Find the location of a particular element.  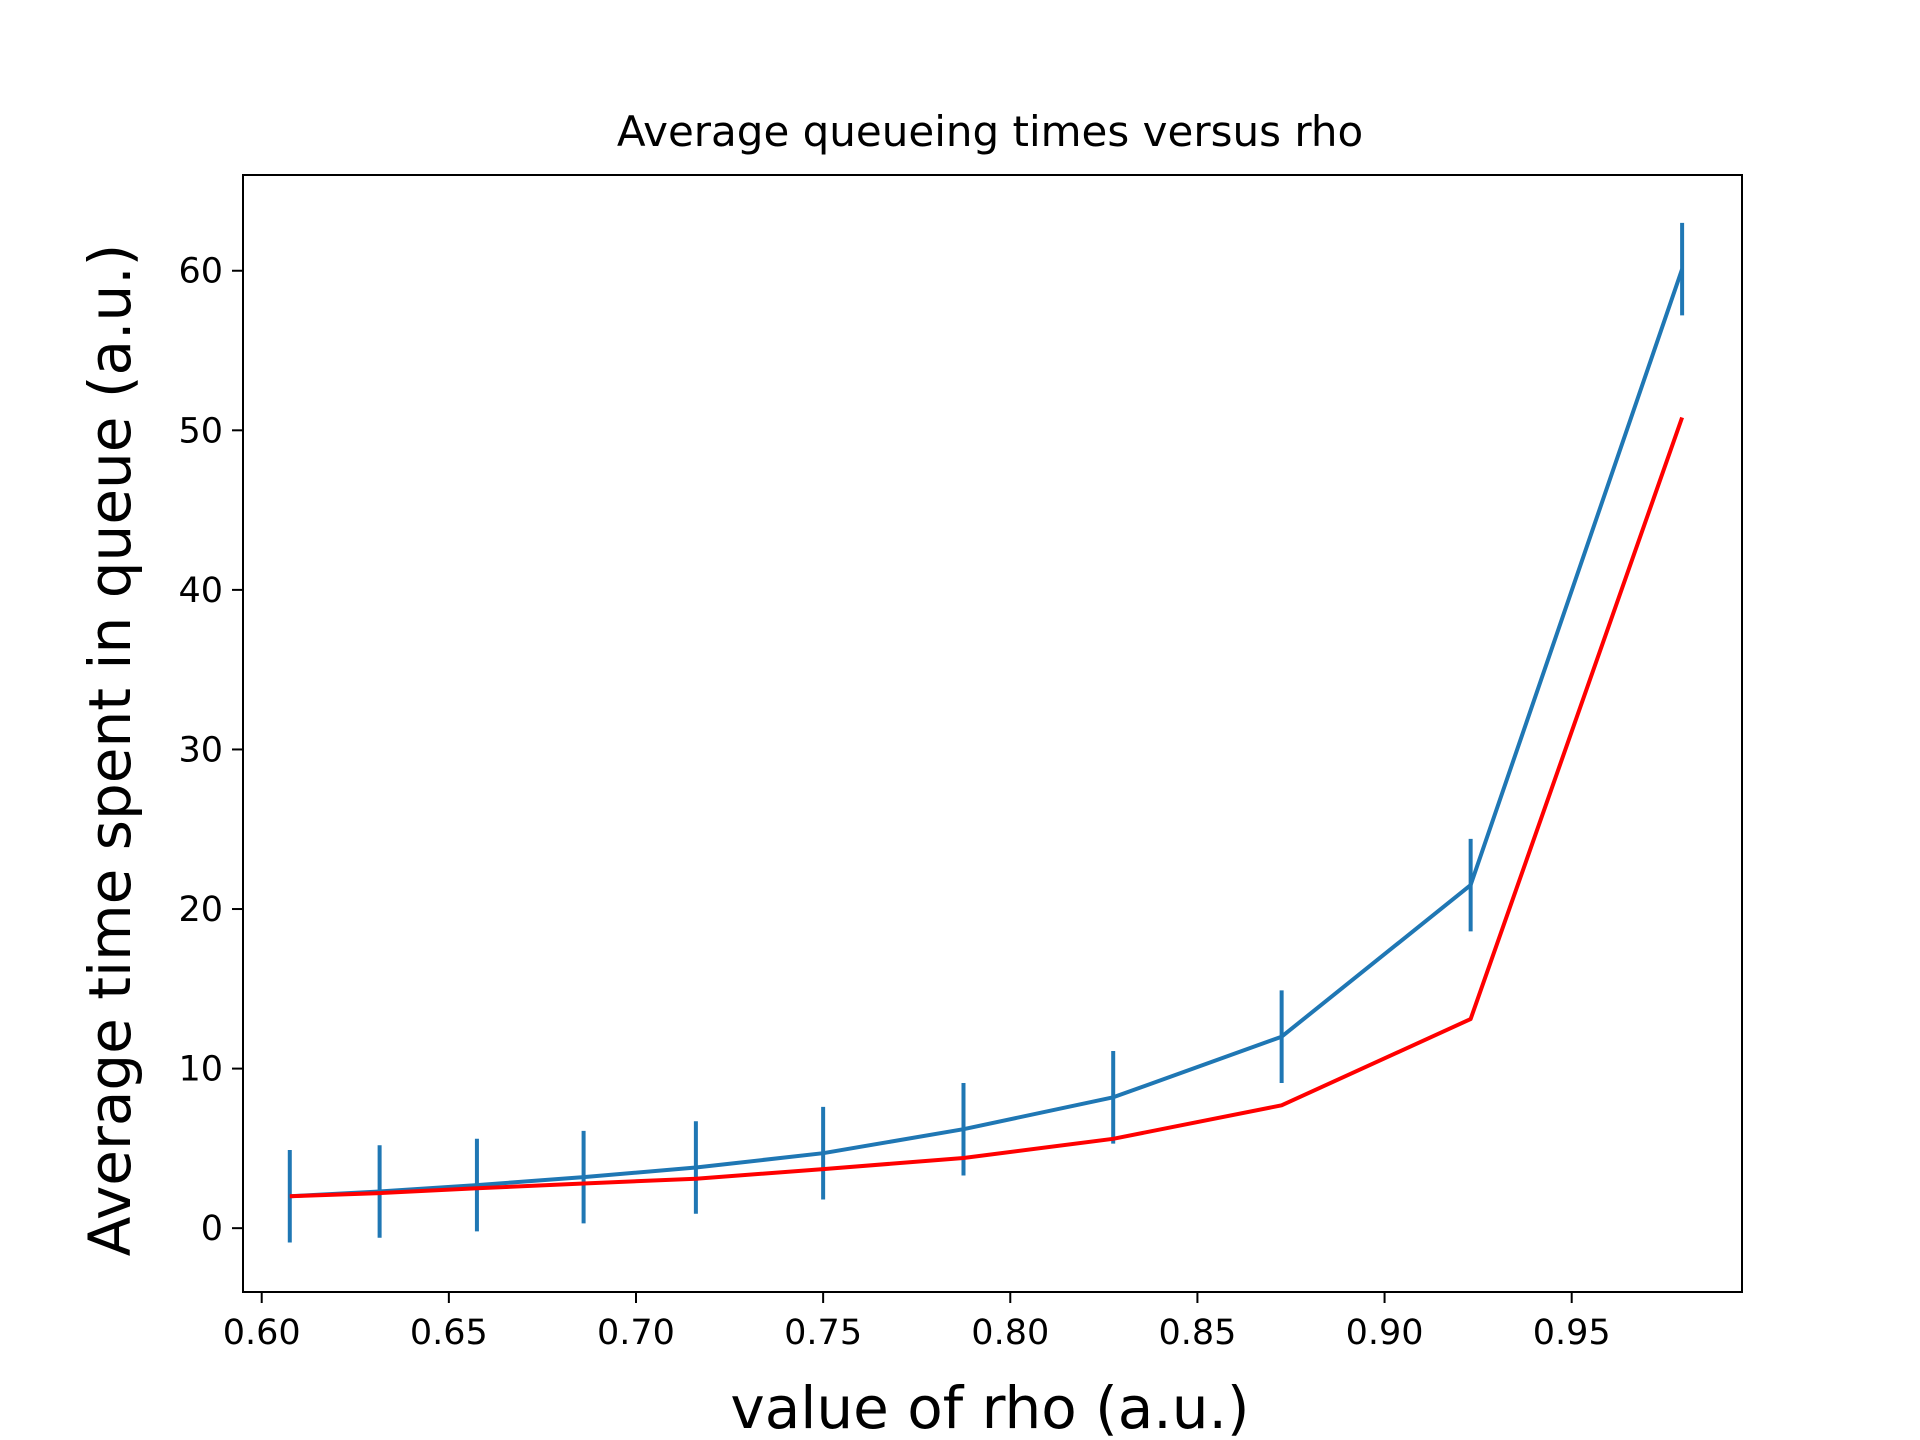

y-tick-label: 20 is located at coordinates (200, 910).